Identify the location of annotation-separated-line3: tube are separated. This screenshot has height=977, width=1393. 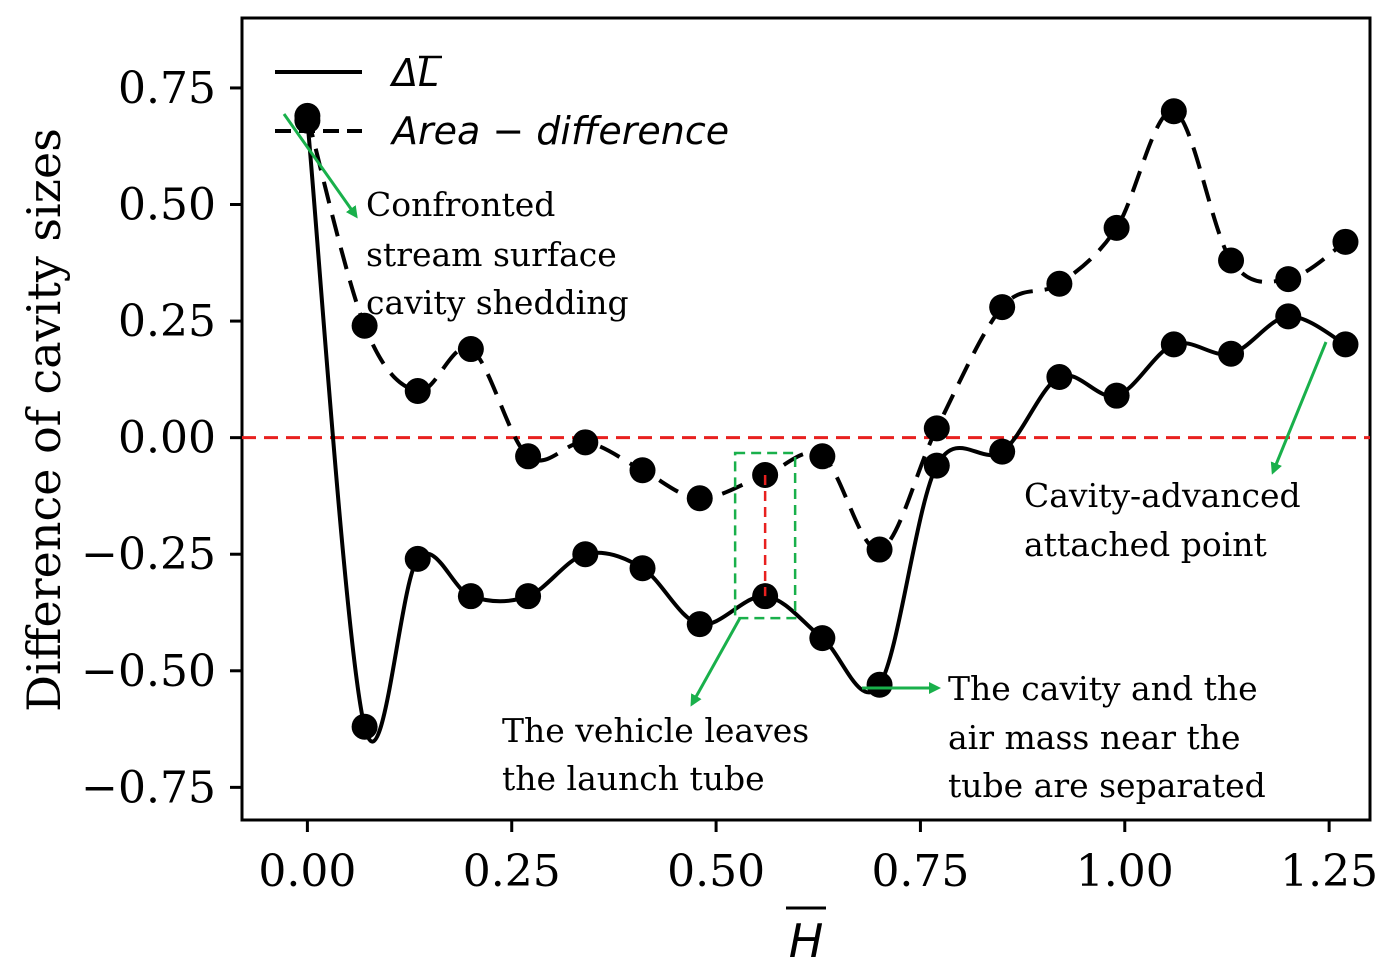
(1107, 785).